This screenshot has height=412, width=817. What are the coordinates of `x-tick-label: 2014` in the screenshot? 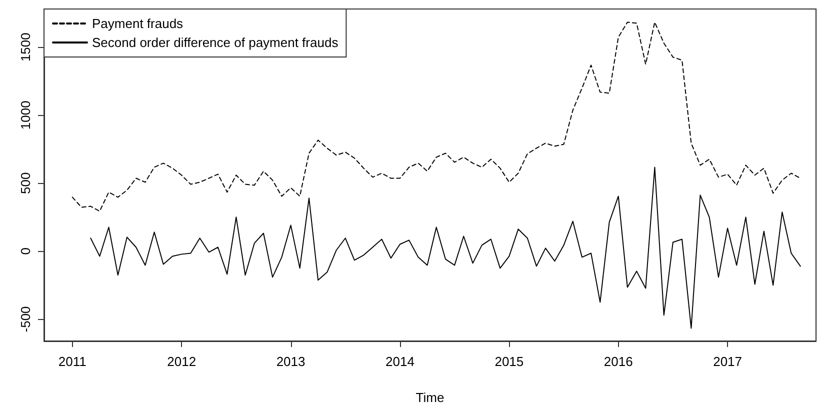 It's located at (400, 361).